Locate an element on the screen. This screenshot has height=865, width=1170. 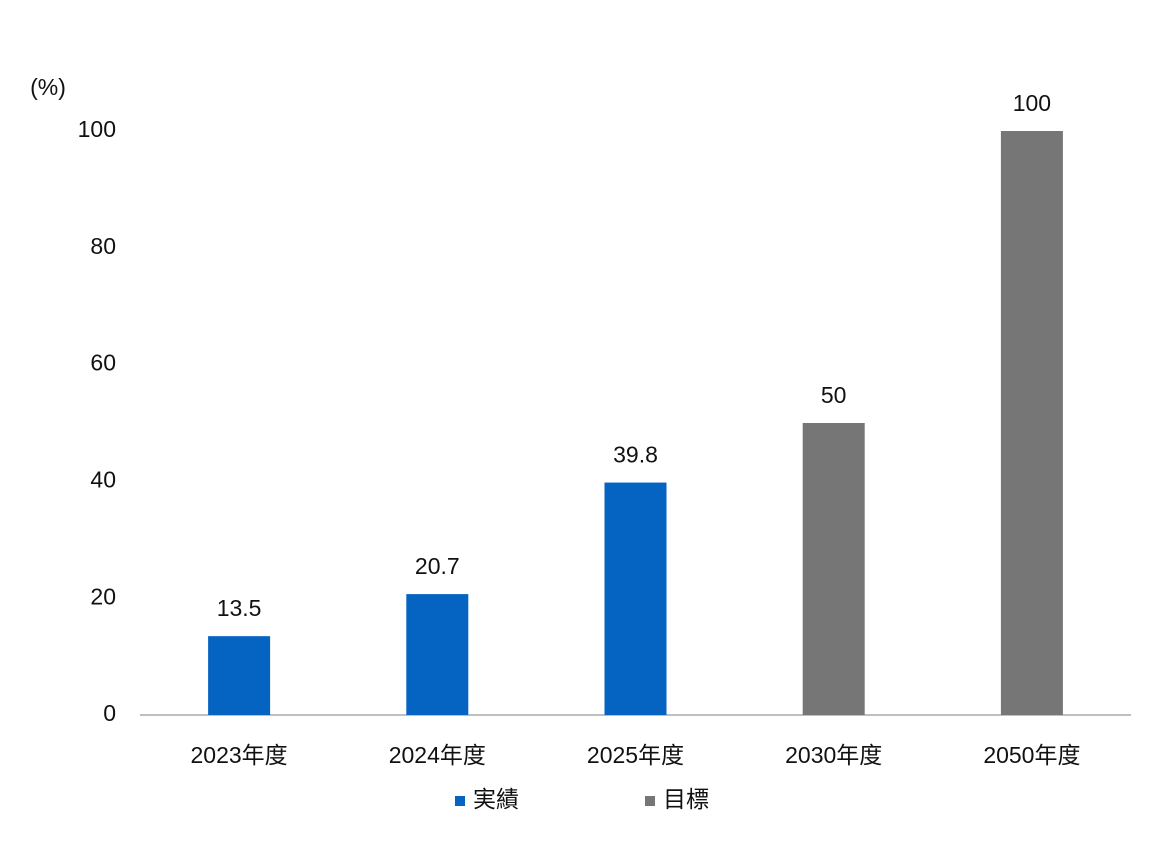
x-tick-label: 2050年度 is located at coordinates (1031, 755).